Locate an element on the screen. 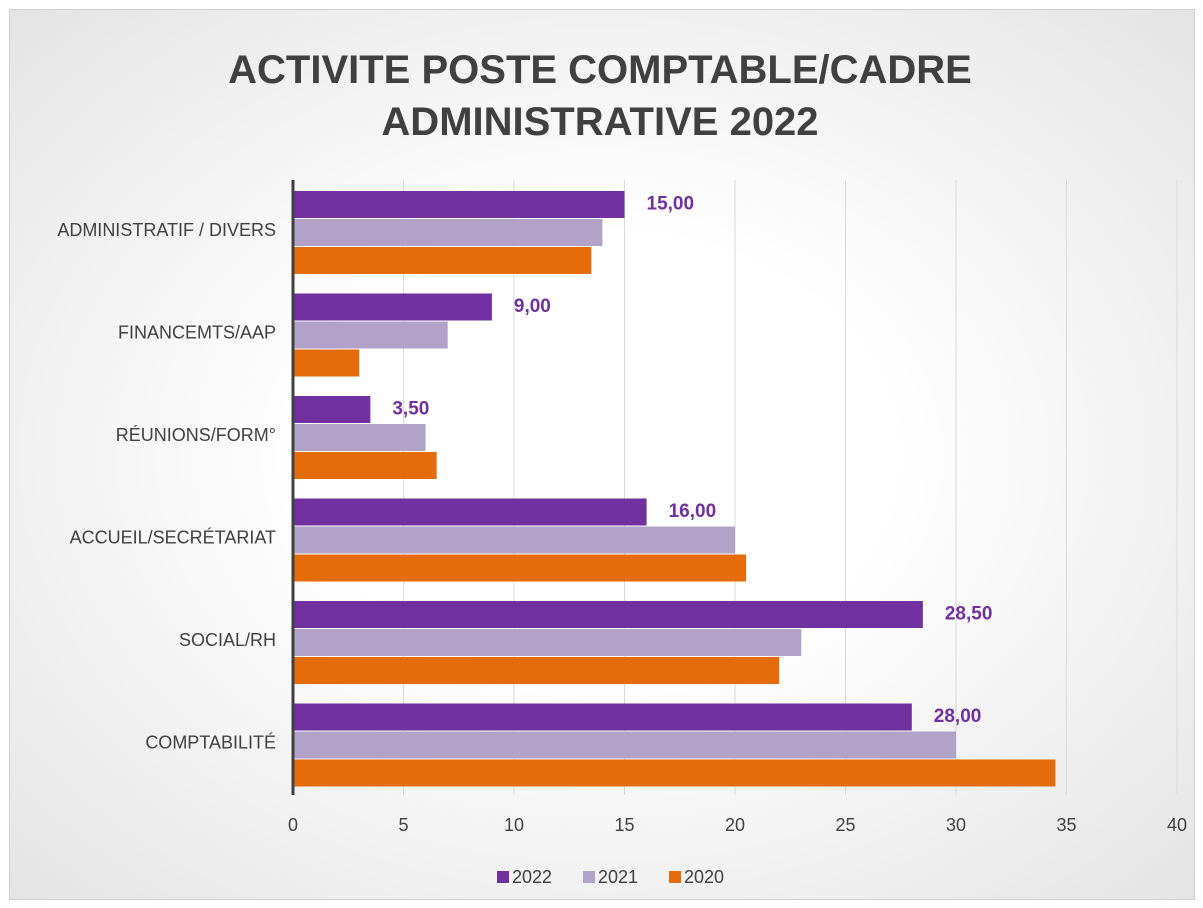 Image resolution: width=1203 pixels, height=908 pixels. x-tick-label: 15 is located at coordinates (624, 825).